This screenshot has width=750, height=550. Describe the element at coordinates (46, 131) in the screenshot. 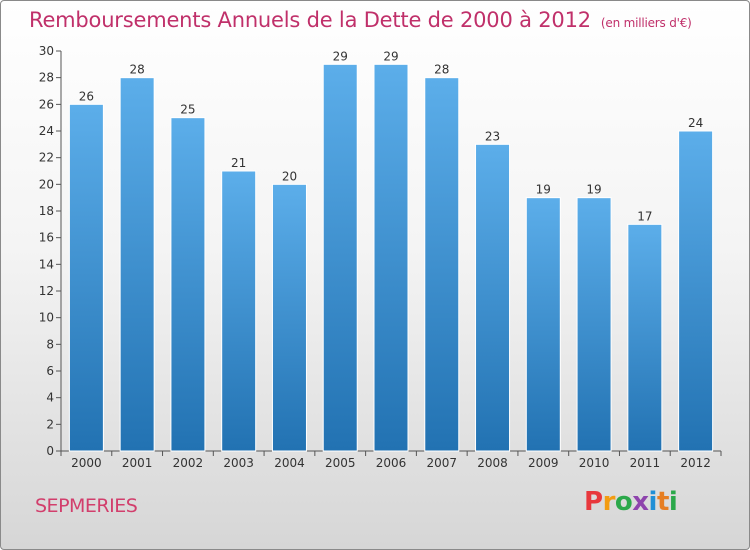

I see `y-tick-label: 24` at that location.